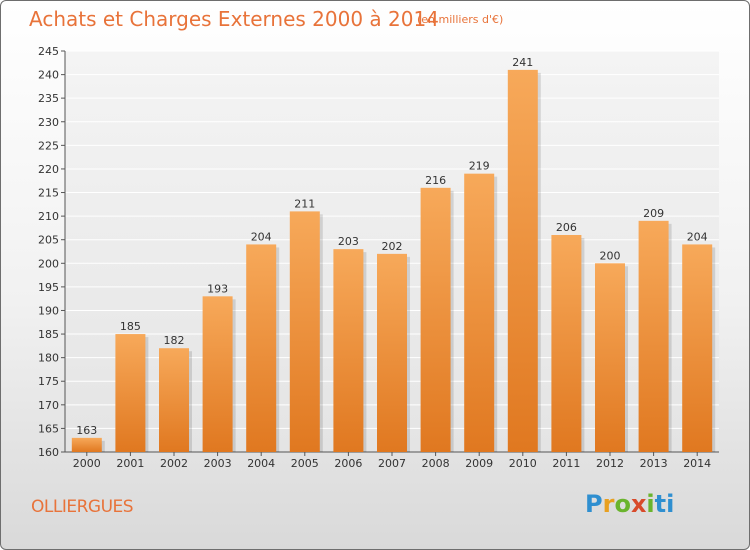  I want to click on bar-2013, so click(653, 336).